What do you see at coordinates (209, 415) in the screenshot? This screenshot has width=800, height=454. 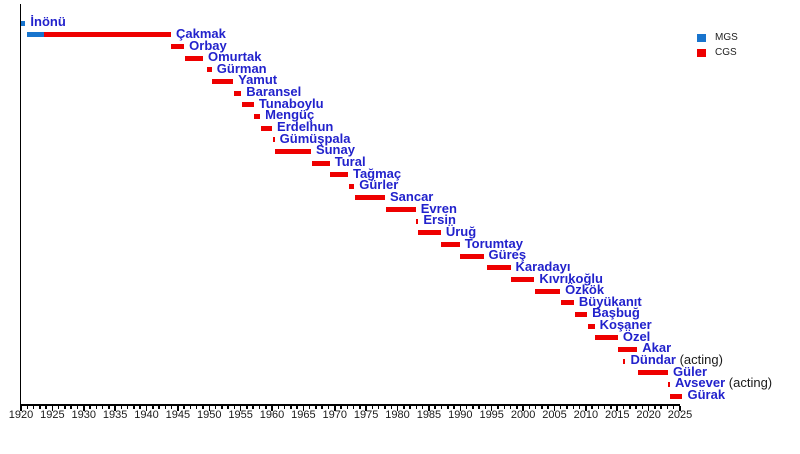 I see `x-axis-tick-label: 1950` at bounding box center [209, 415].